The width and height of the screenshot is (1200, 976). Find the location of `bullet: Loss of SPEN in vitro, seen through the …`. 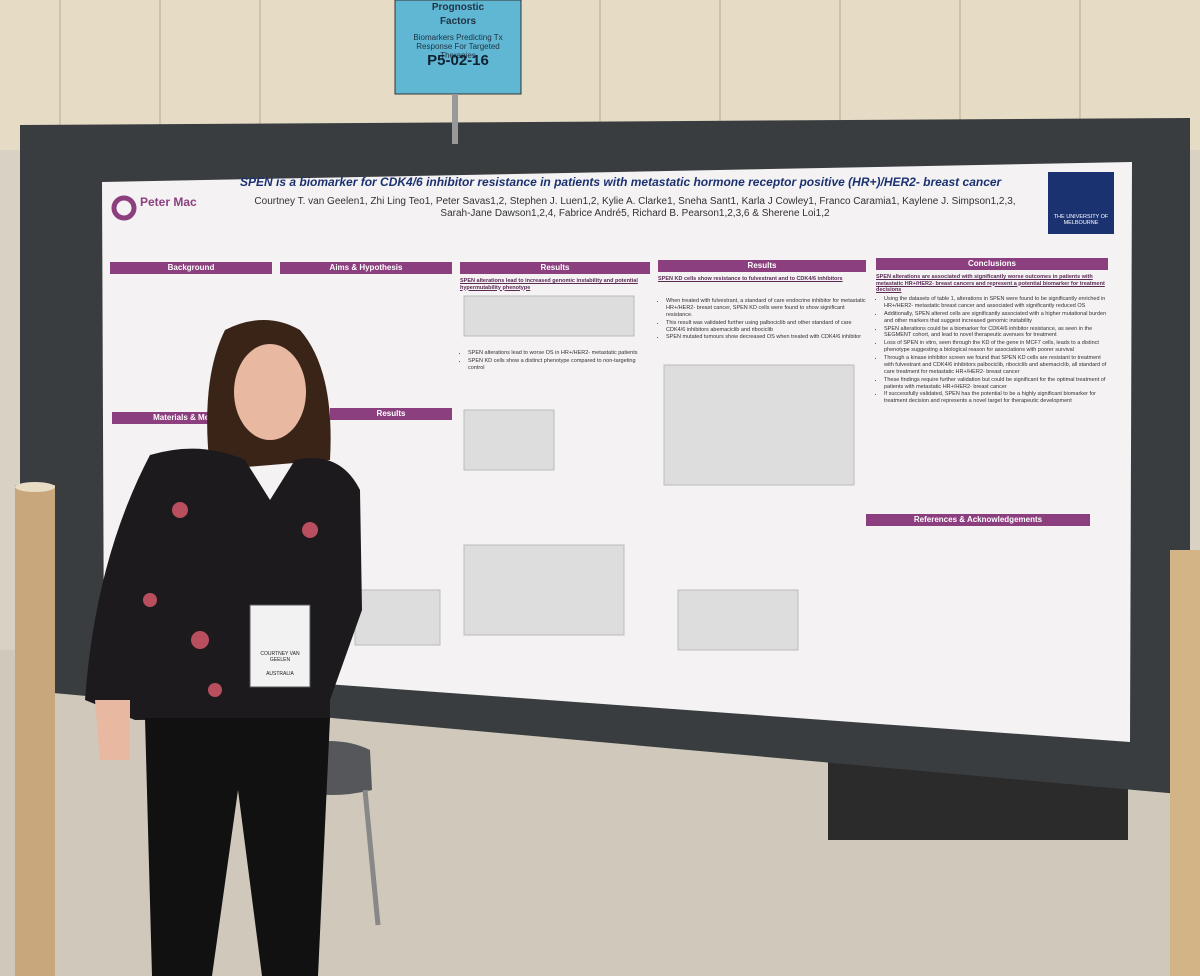

bullet: Loss of SPEN in vitro, seen through the … is located at coordinates (996, 347).